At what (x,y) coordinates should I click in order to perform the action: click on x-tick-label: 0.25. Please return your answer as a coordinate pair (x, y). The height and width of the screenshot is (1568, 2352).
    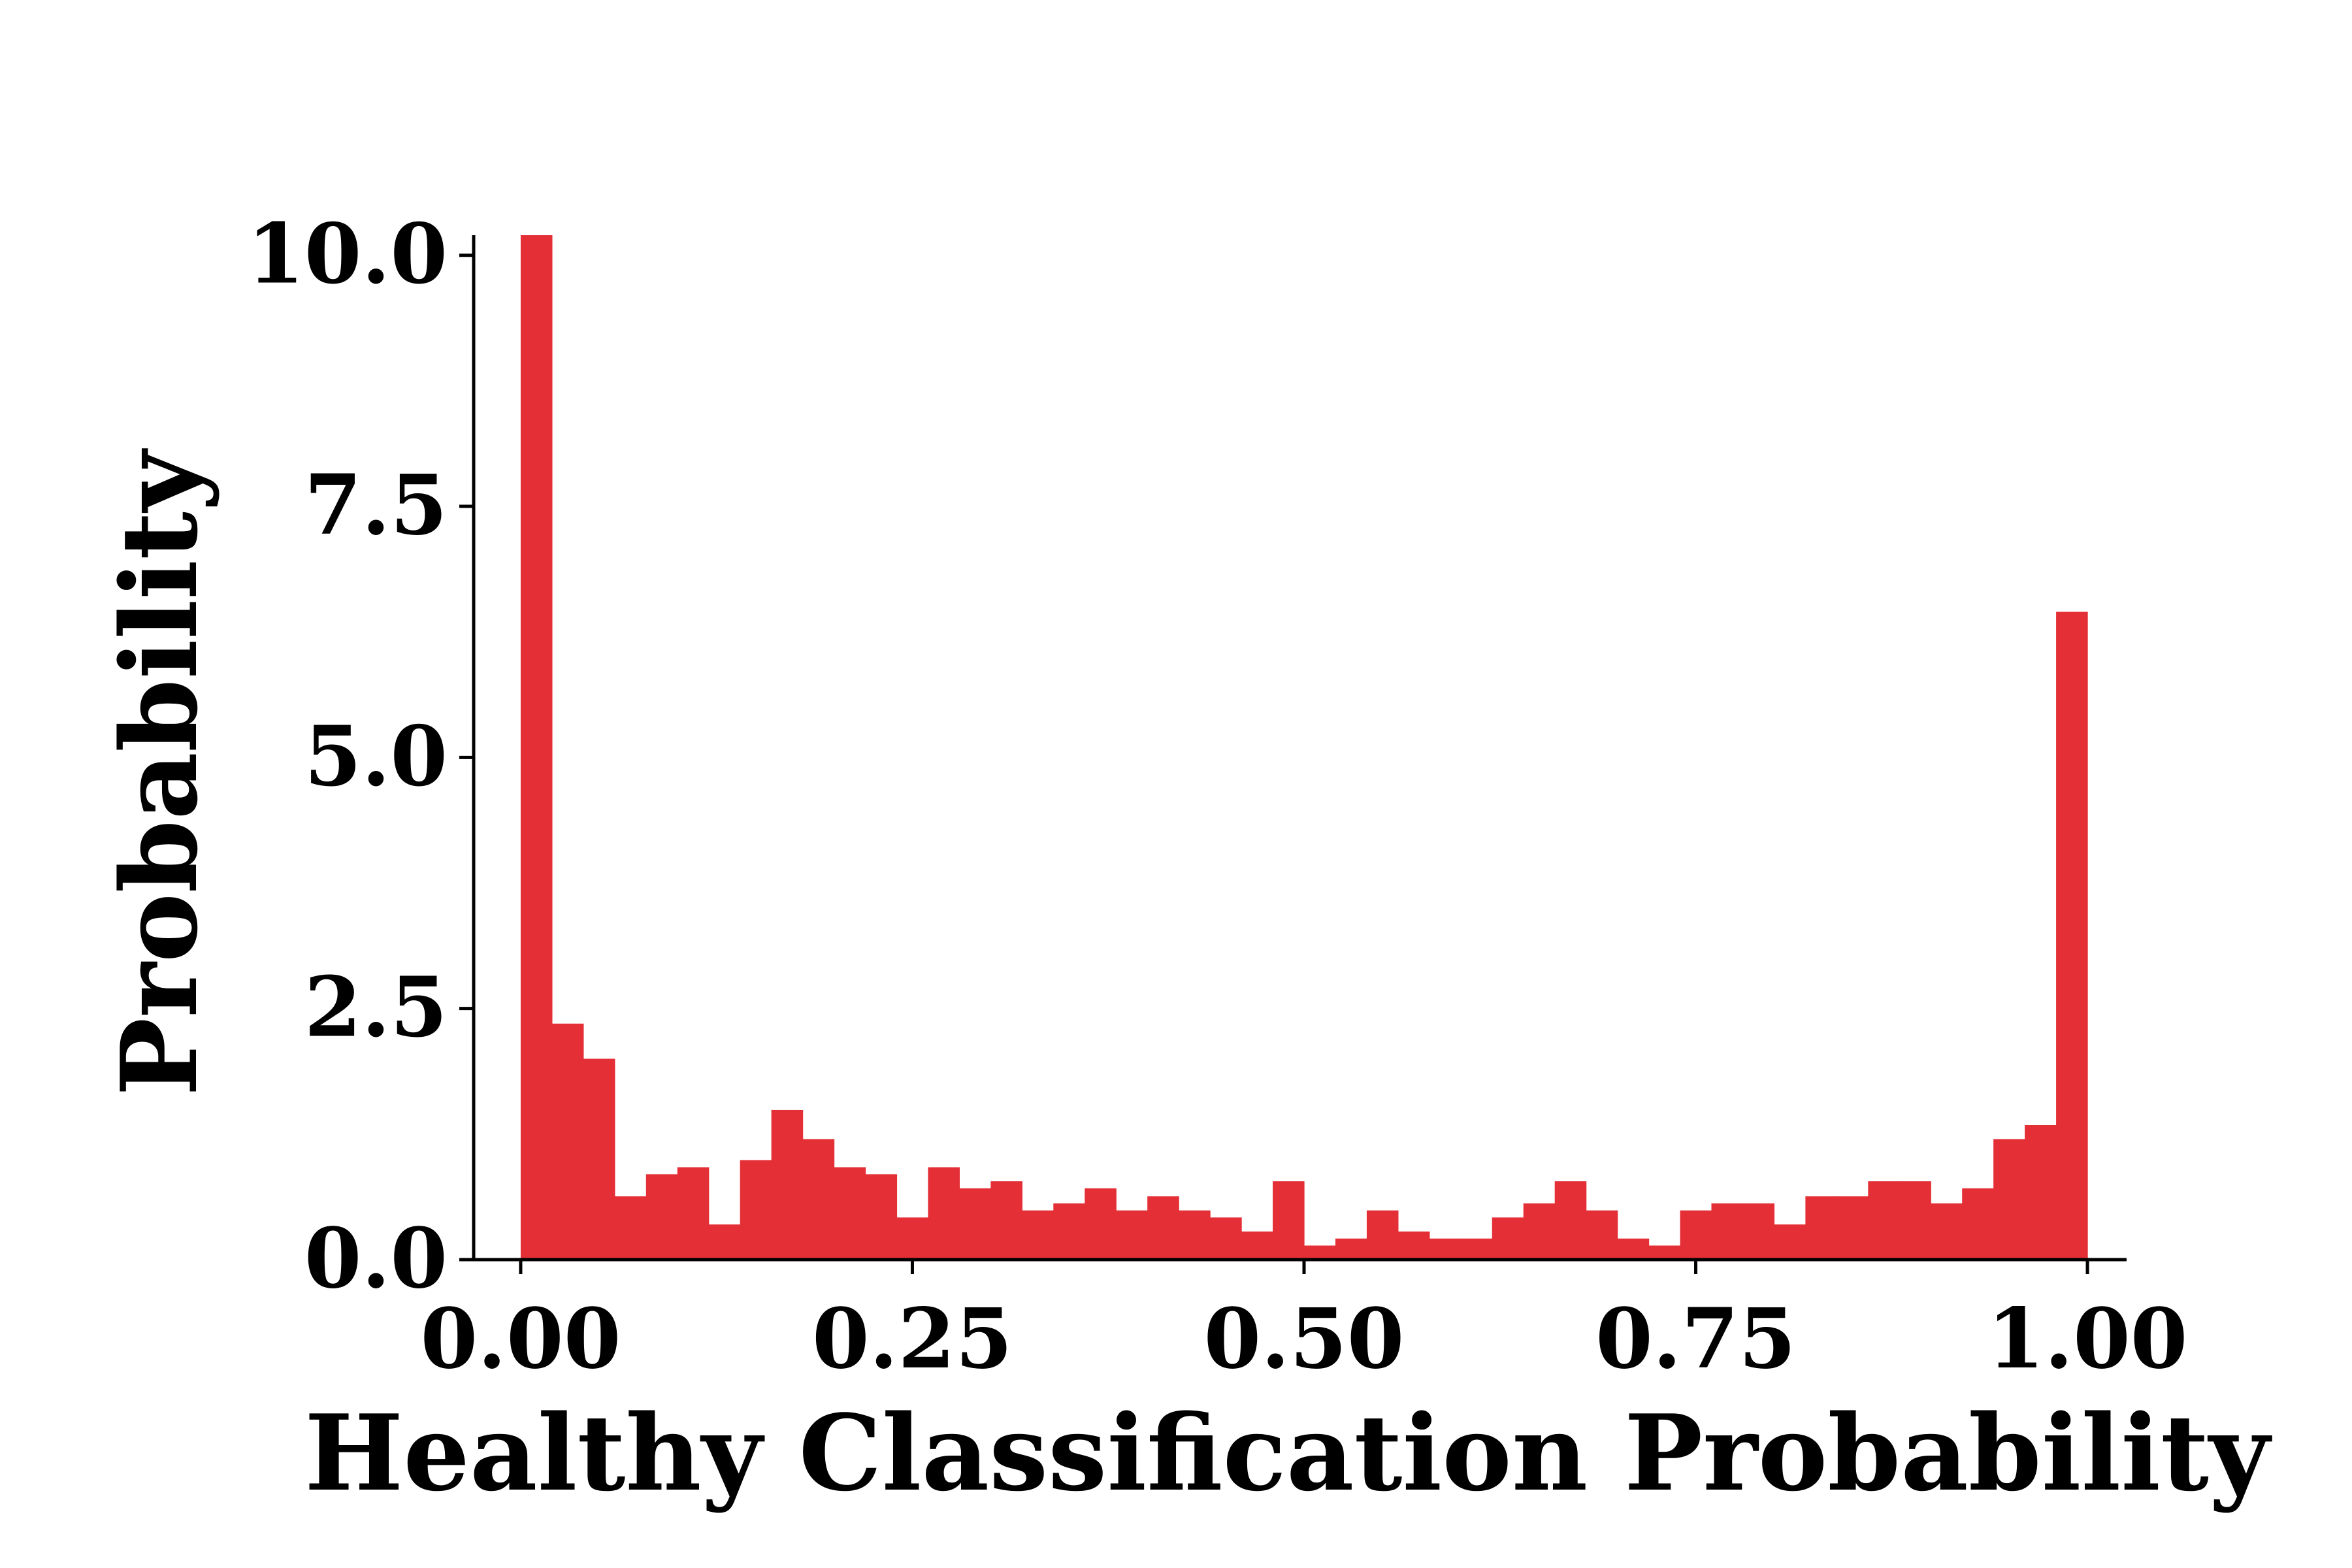
    Looking at the image, I should click on (912, 1338).